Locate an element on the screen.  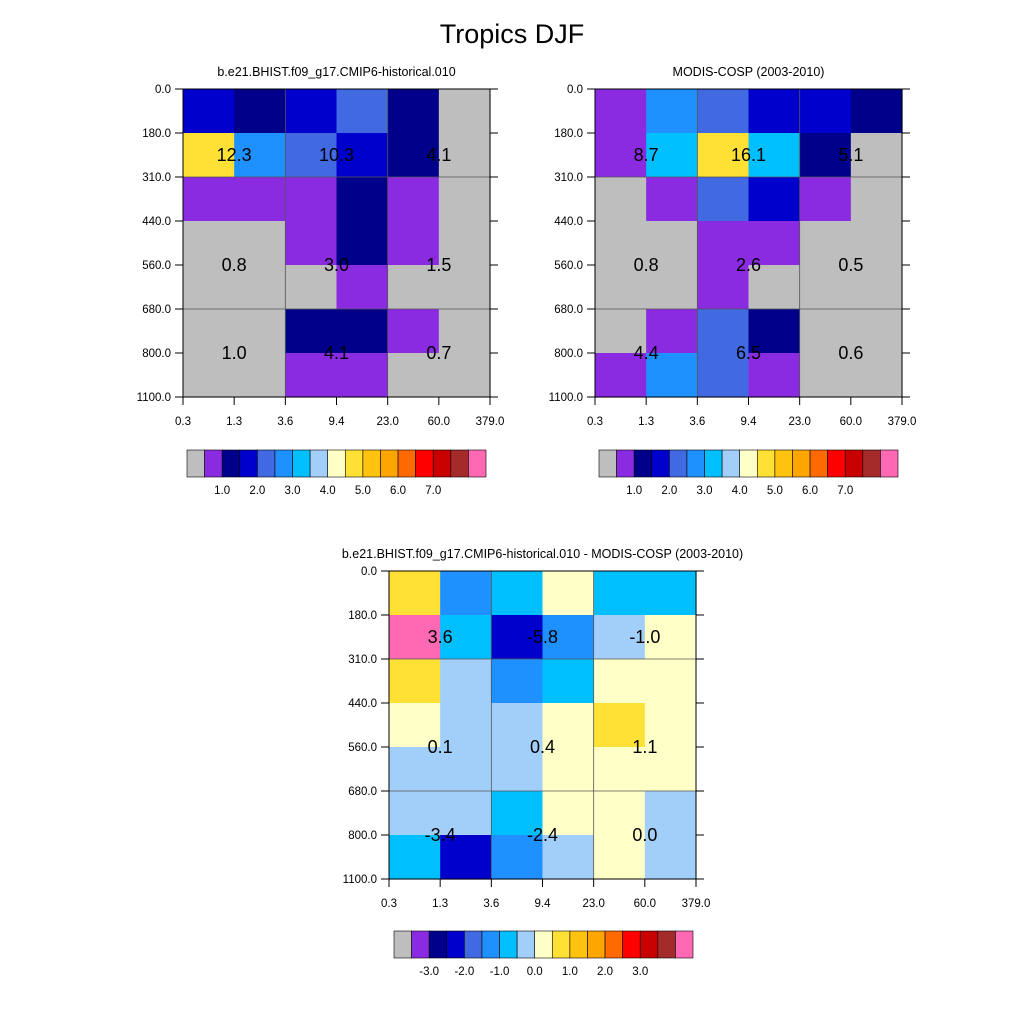
cell-value-label: 0.4 is located at coordinates (542, 747).